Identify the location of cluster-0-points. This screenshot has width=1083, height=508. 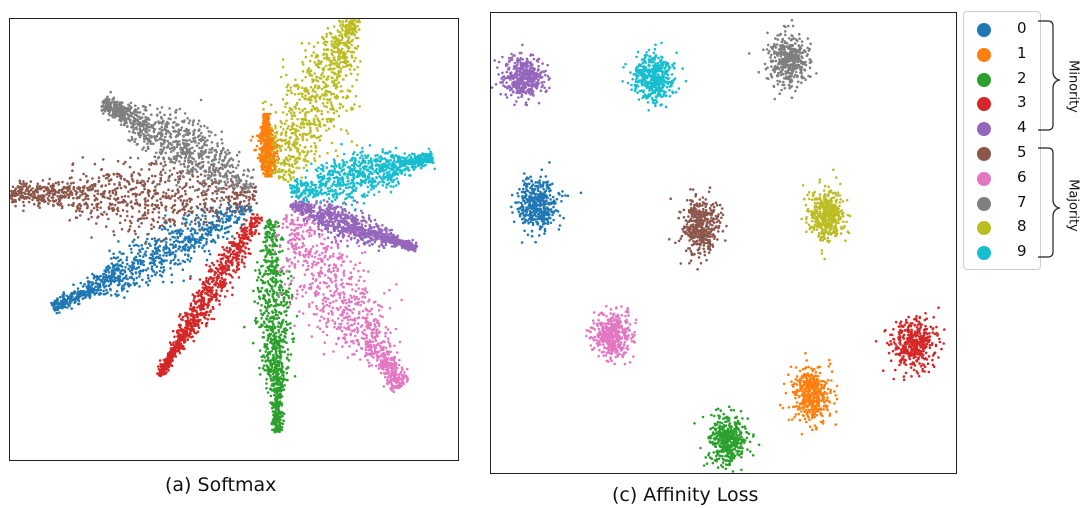
(546, 202).